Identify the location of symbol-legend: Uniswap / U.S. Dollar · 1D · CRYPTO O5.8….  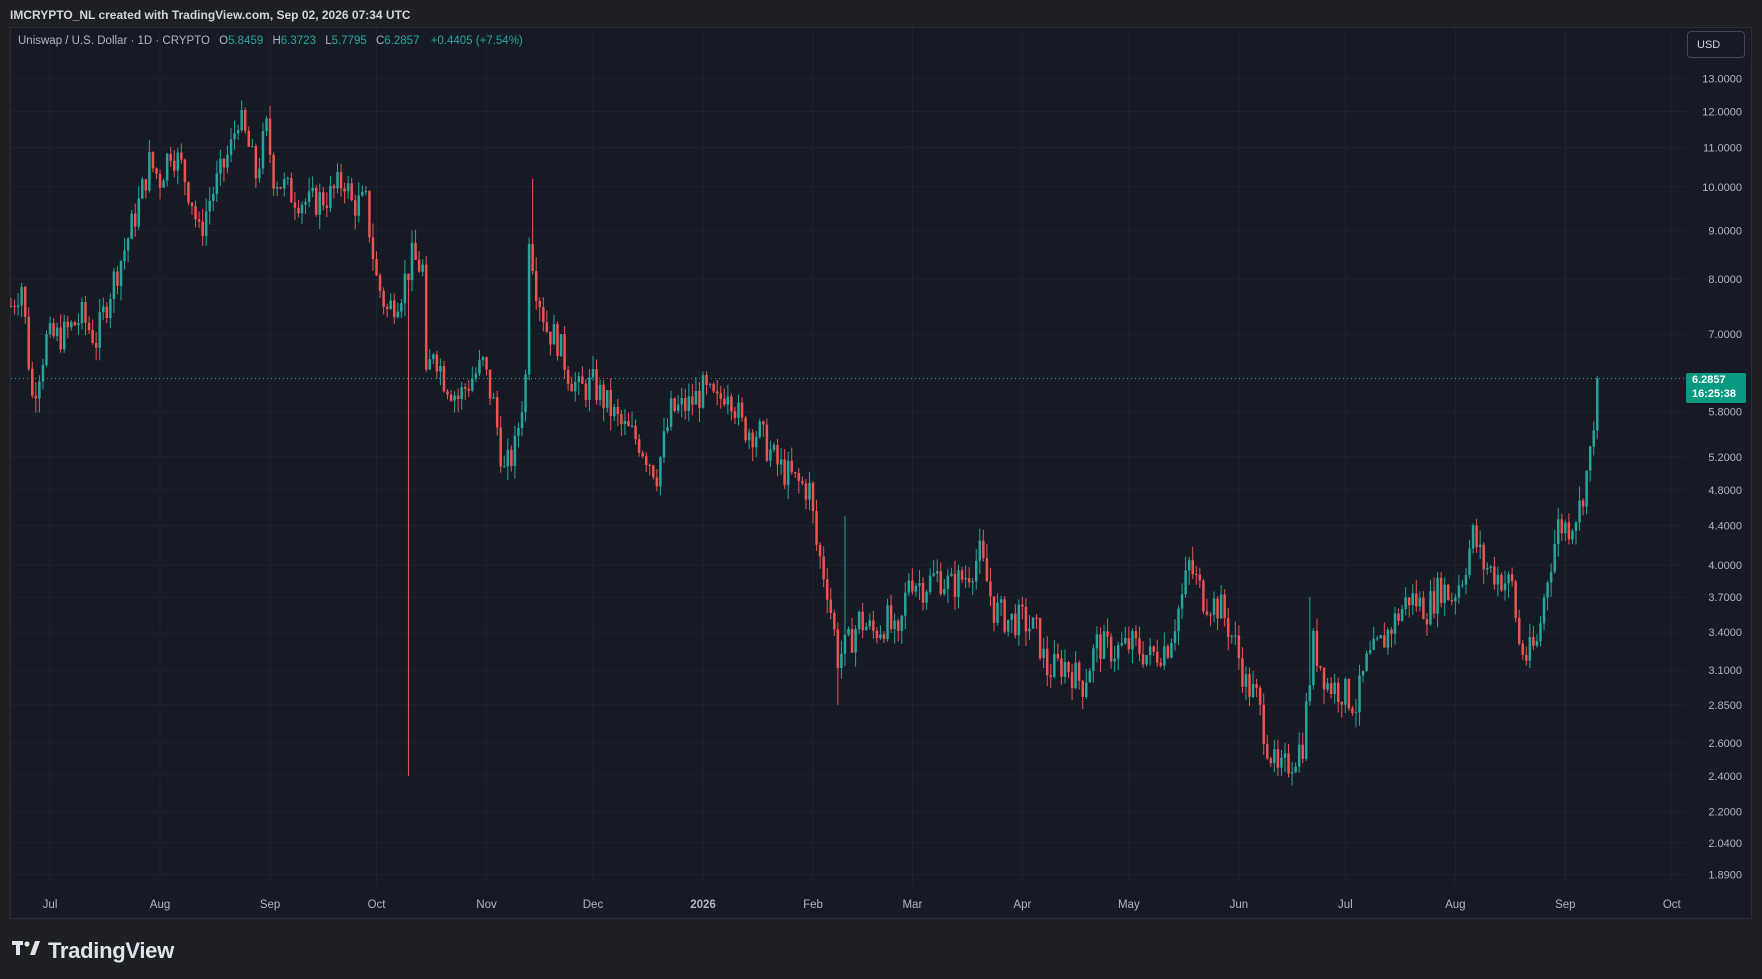
(270, 41).